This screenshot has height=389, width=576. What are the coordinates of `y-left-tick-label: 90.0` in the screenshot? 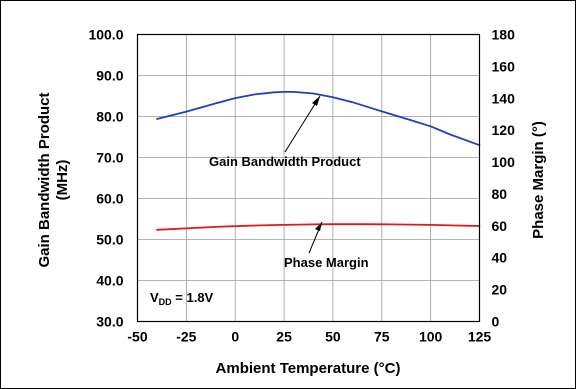 It's located at (109, 76).